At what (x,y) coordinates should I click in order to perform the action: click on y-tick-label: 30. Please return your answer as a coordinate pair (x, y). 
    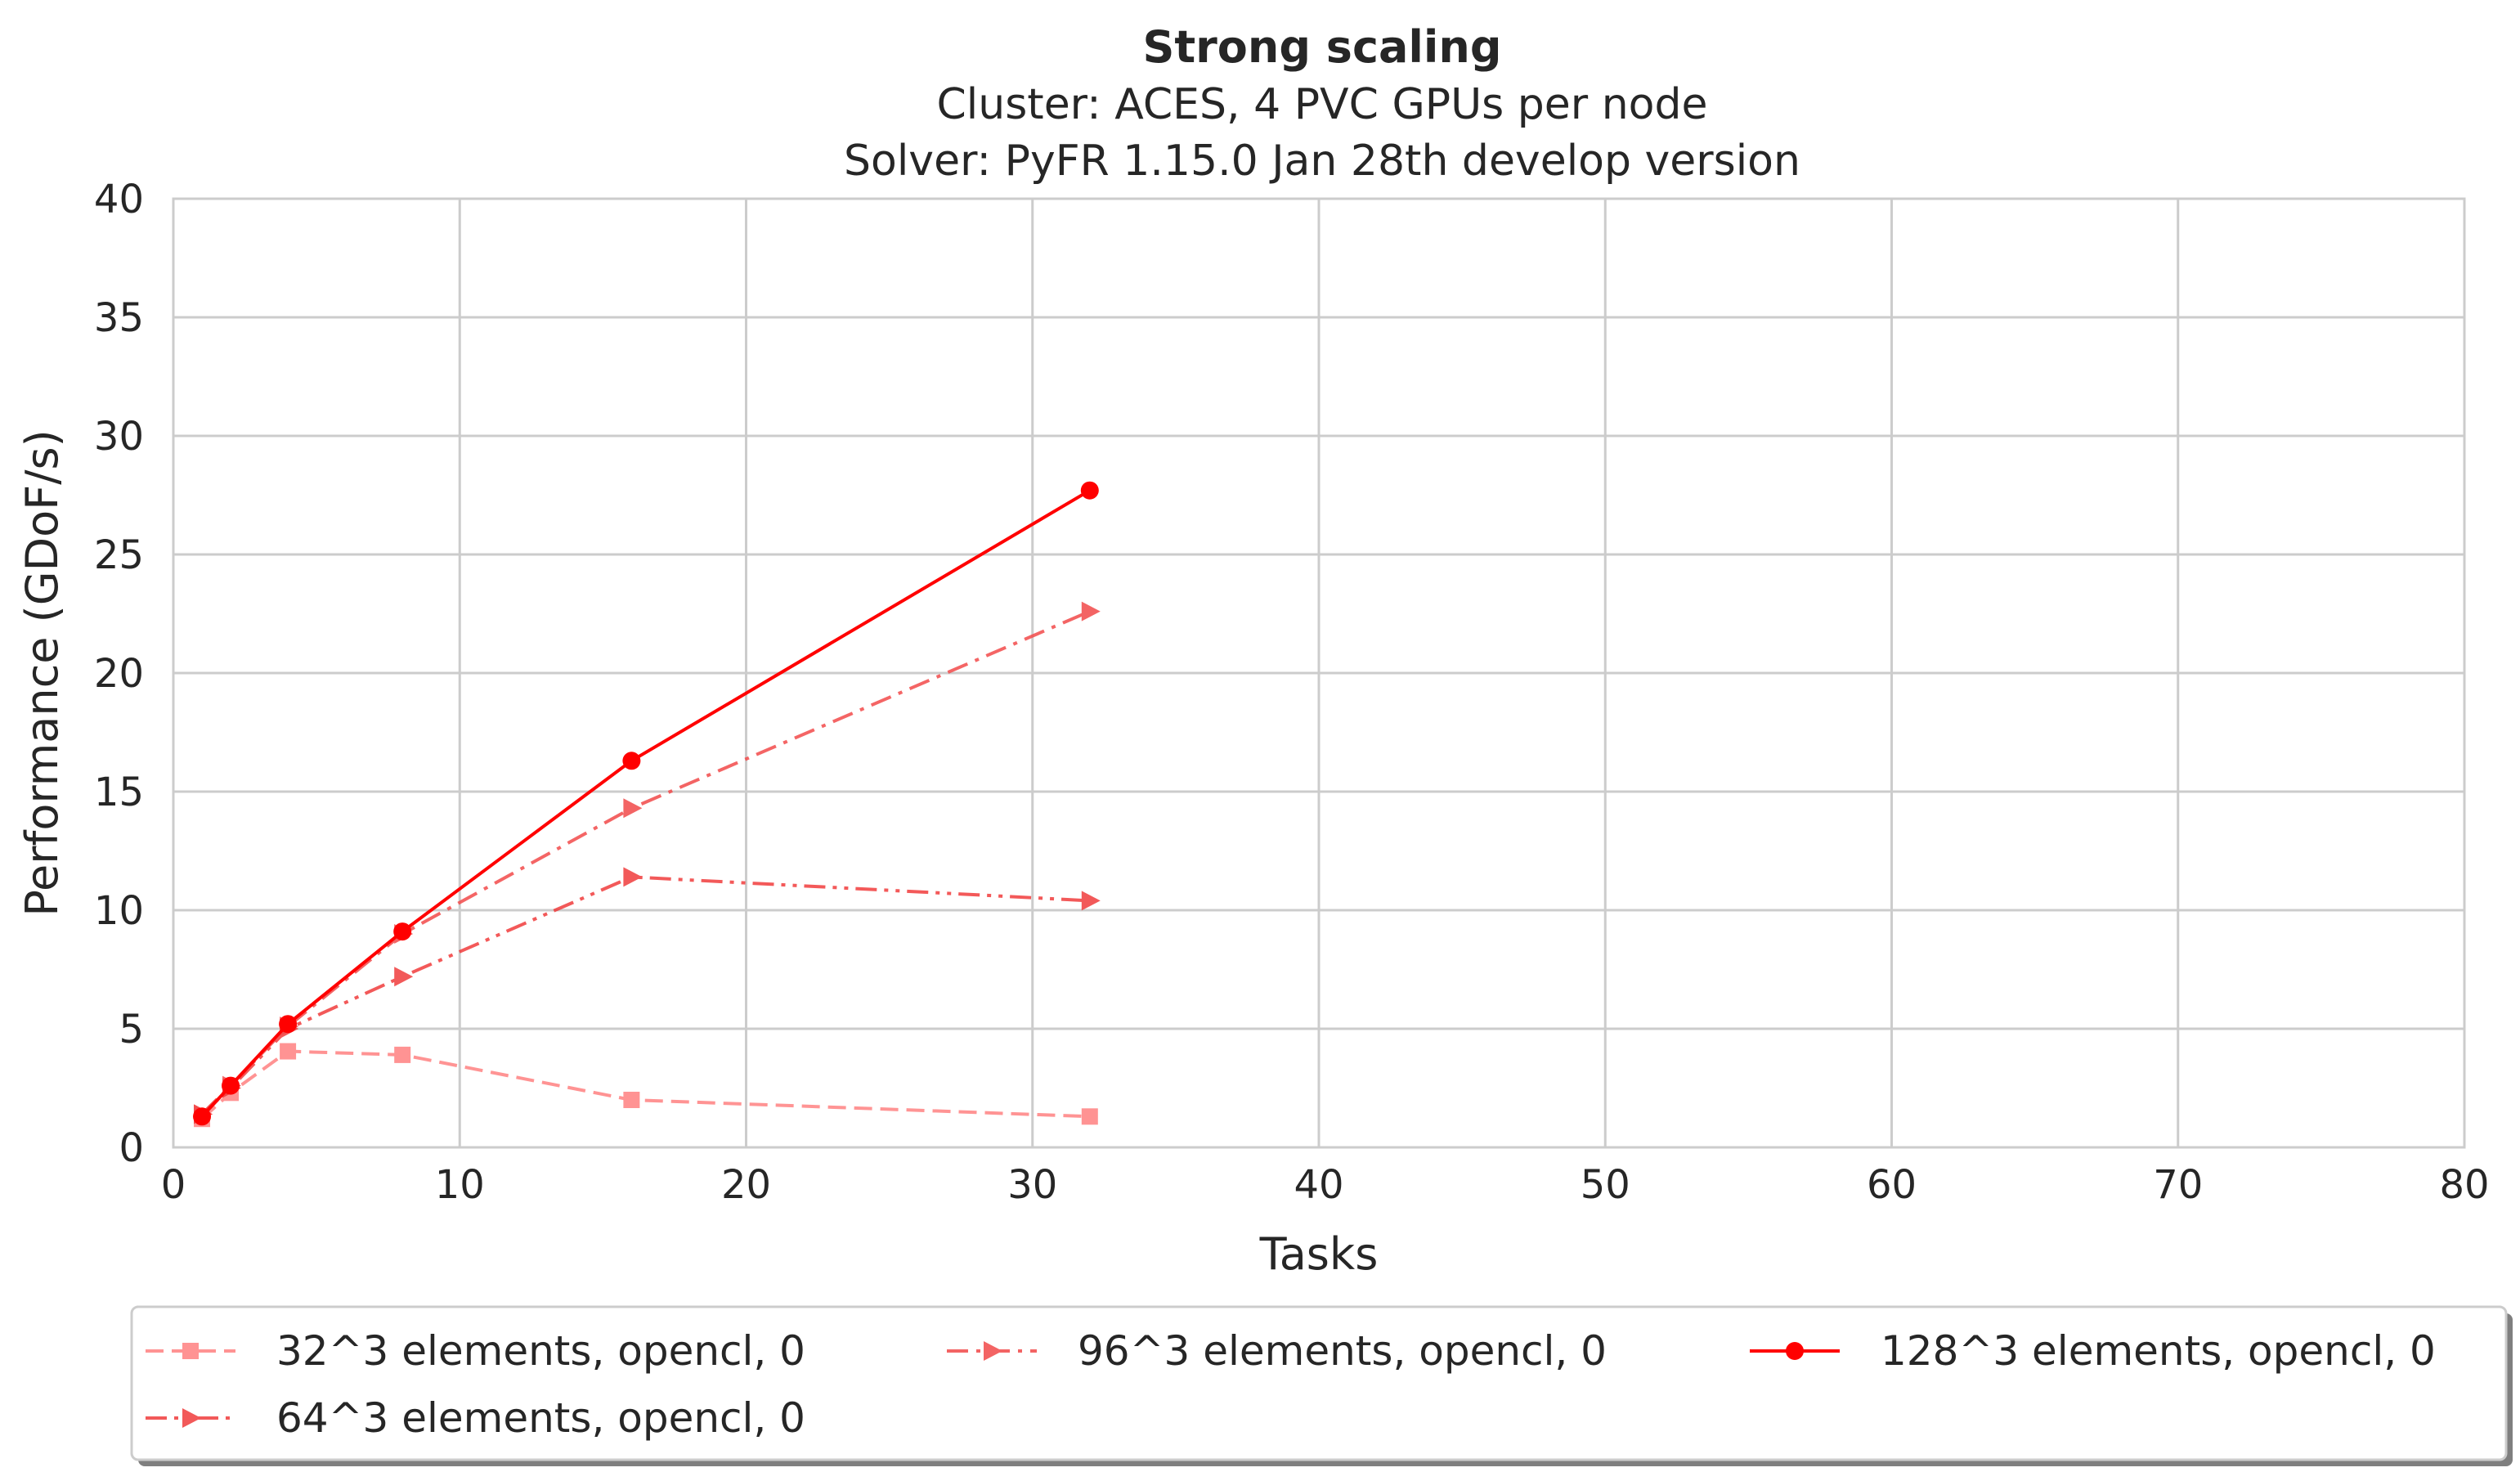
    Looking at the image, I should click on (119, 437).